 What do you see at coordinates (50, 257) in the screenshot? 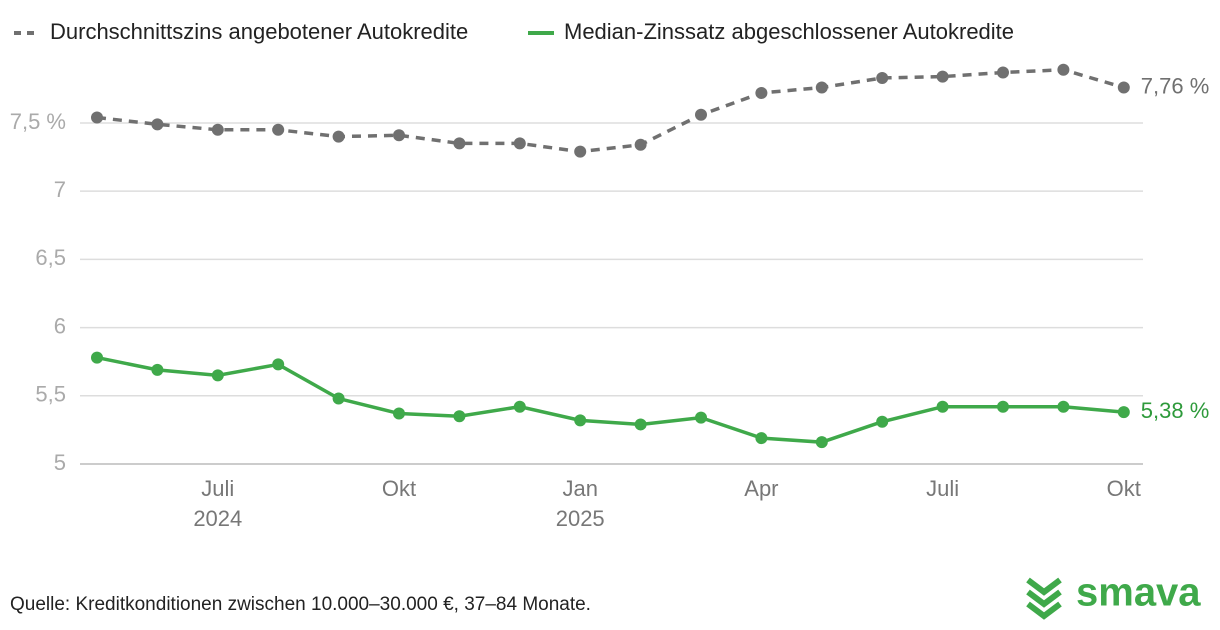
I see `y-tick-label: 6,5` at bounding box center [50, 257].